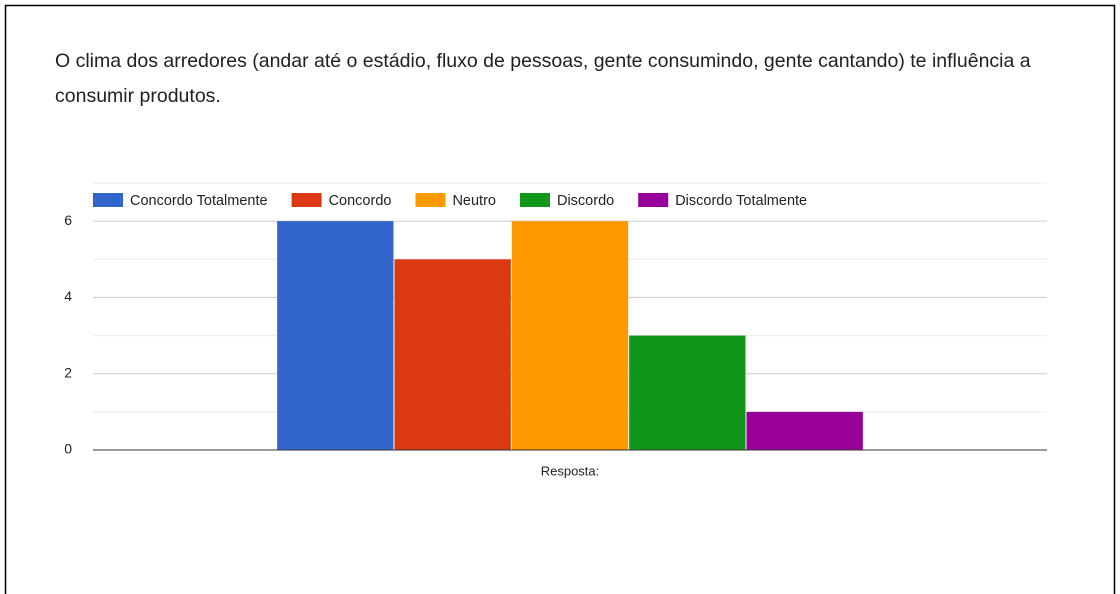 This screenshot has height=594, width=1120. I want to click on y-tick-label: 2, so click(68, 372).